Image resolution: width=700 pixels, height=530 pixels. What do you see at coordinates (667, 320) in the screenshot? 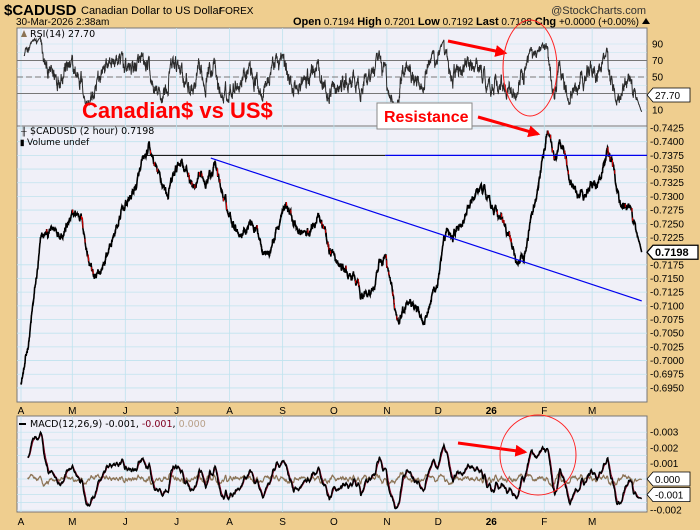
I see `price-tick-label: -0.7075` at bounding box center [667, 320].